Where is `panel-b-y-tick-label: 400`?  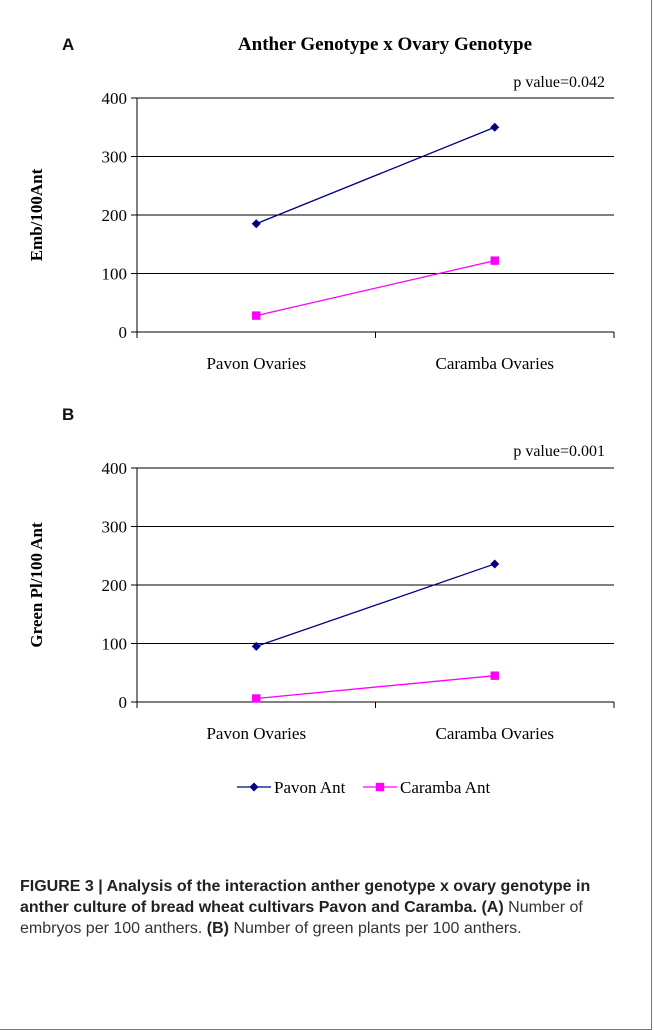
panel-b-y-tick-label: 400 is located at coordinates (115, 468).